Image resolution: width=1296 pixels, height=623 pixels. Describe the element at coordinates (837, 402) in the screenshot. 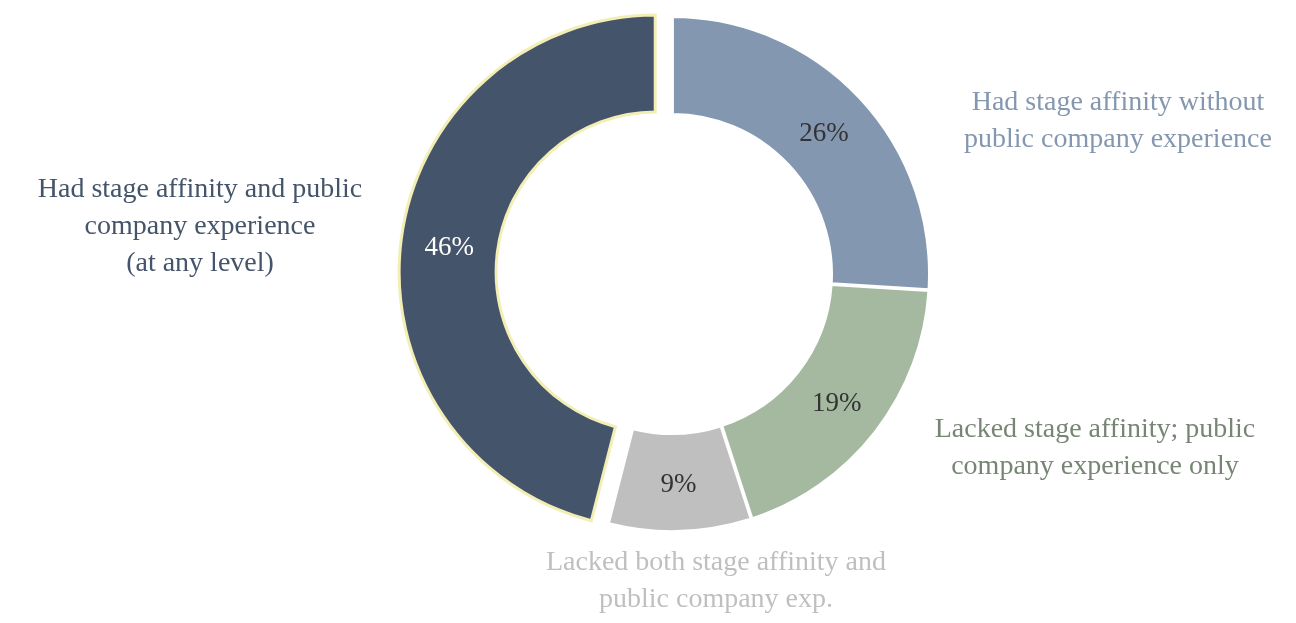

I see `data-label: 19%` at that location.